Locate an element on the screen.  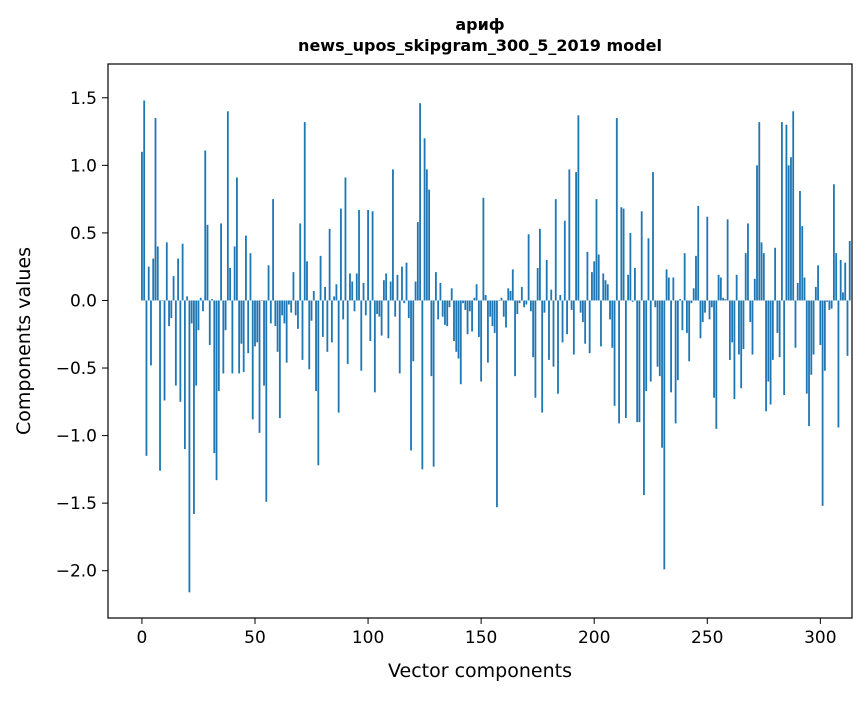
y-tick-label: 1.5 is located at coordinates (83, 99).